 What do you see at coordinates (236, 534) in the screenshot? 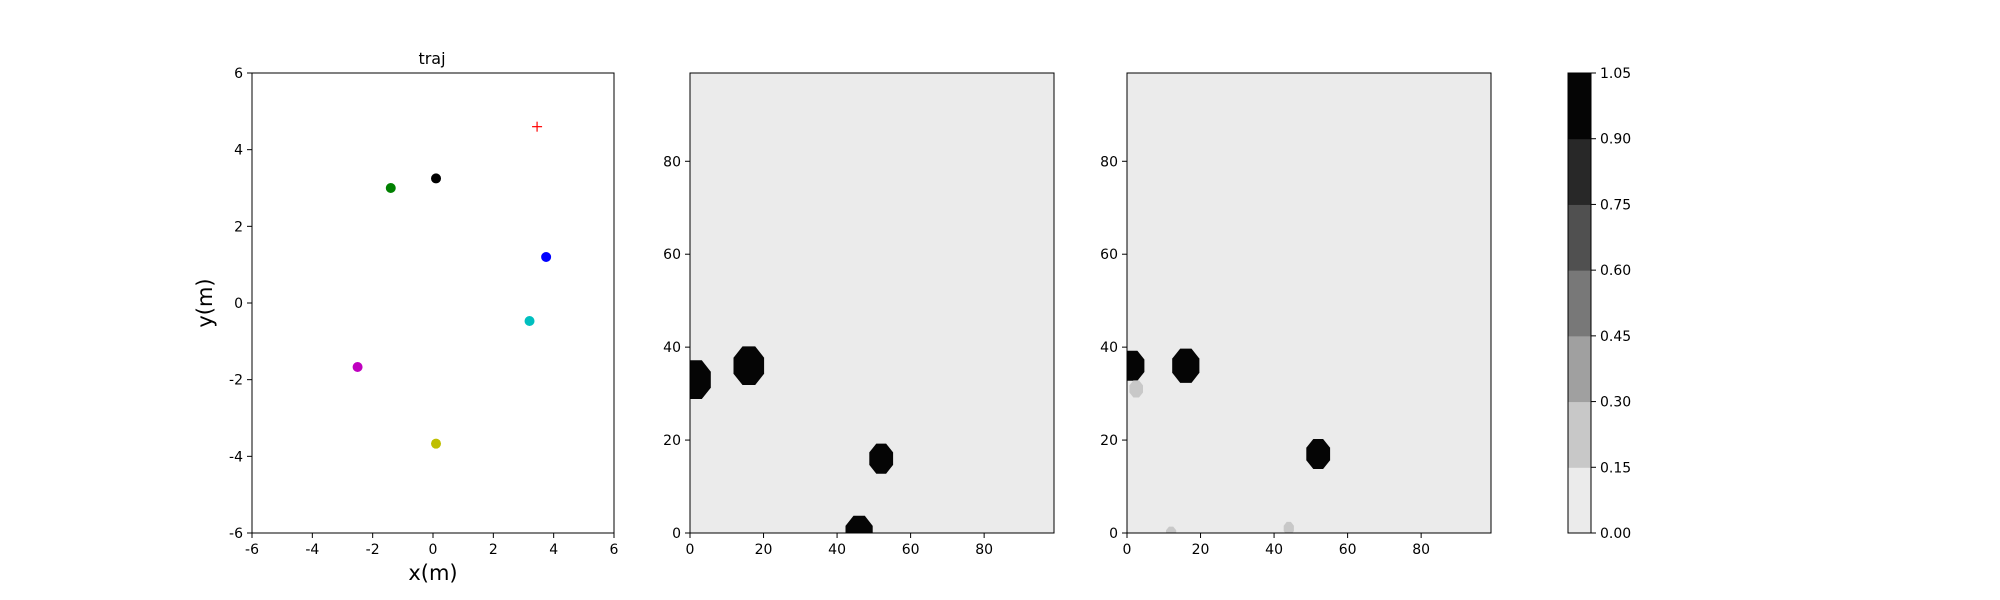
I see `y-tick-label: -6` at bounding box center [236, 534].